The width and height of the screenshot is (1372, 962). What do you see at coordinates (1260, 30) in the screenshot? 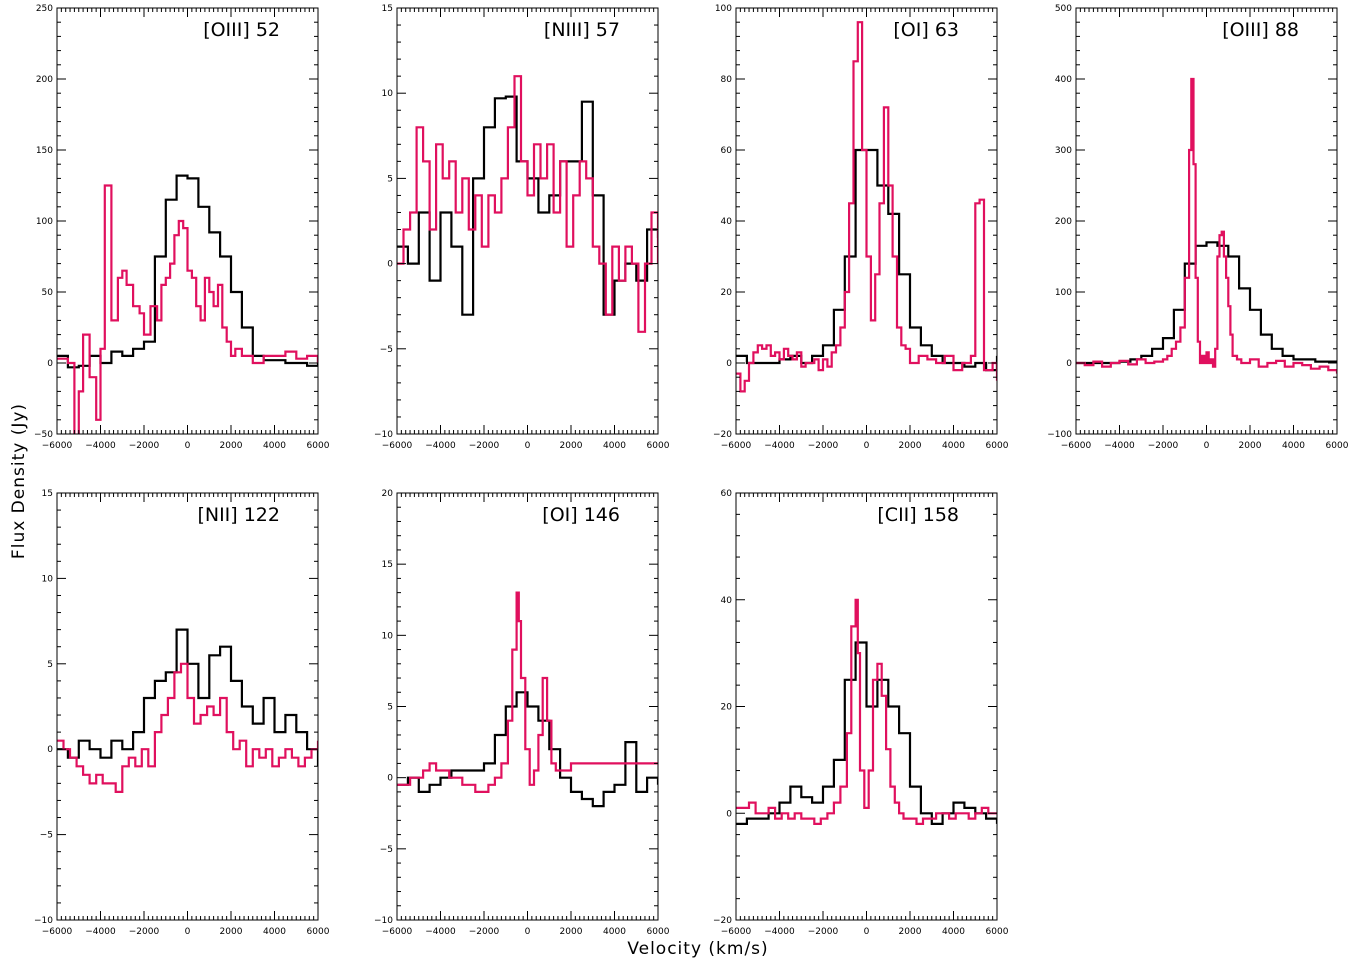
I see `panel-title: [OIII] 88` at bounding box center [1260, 30].